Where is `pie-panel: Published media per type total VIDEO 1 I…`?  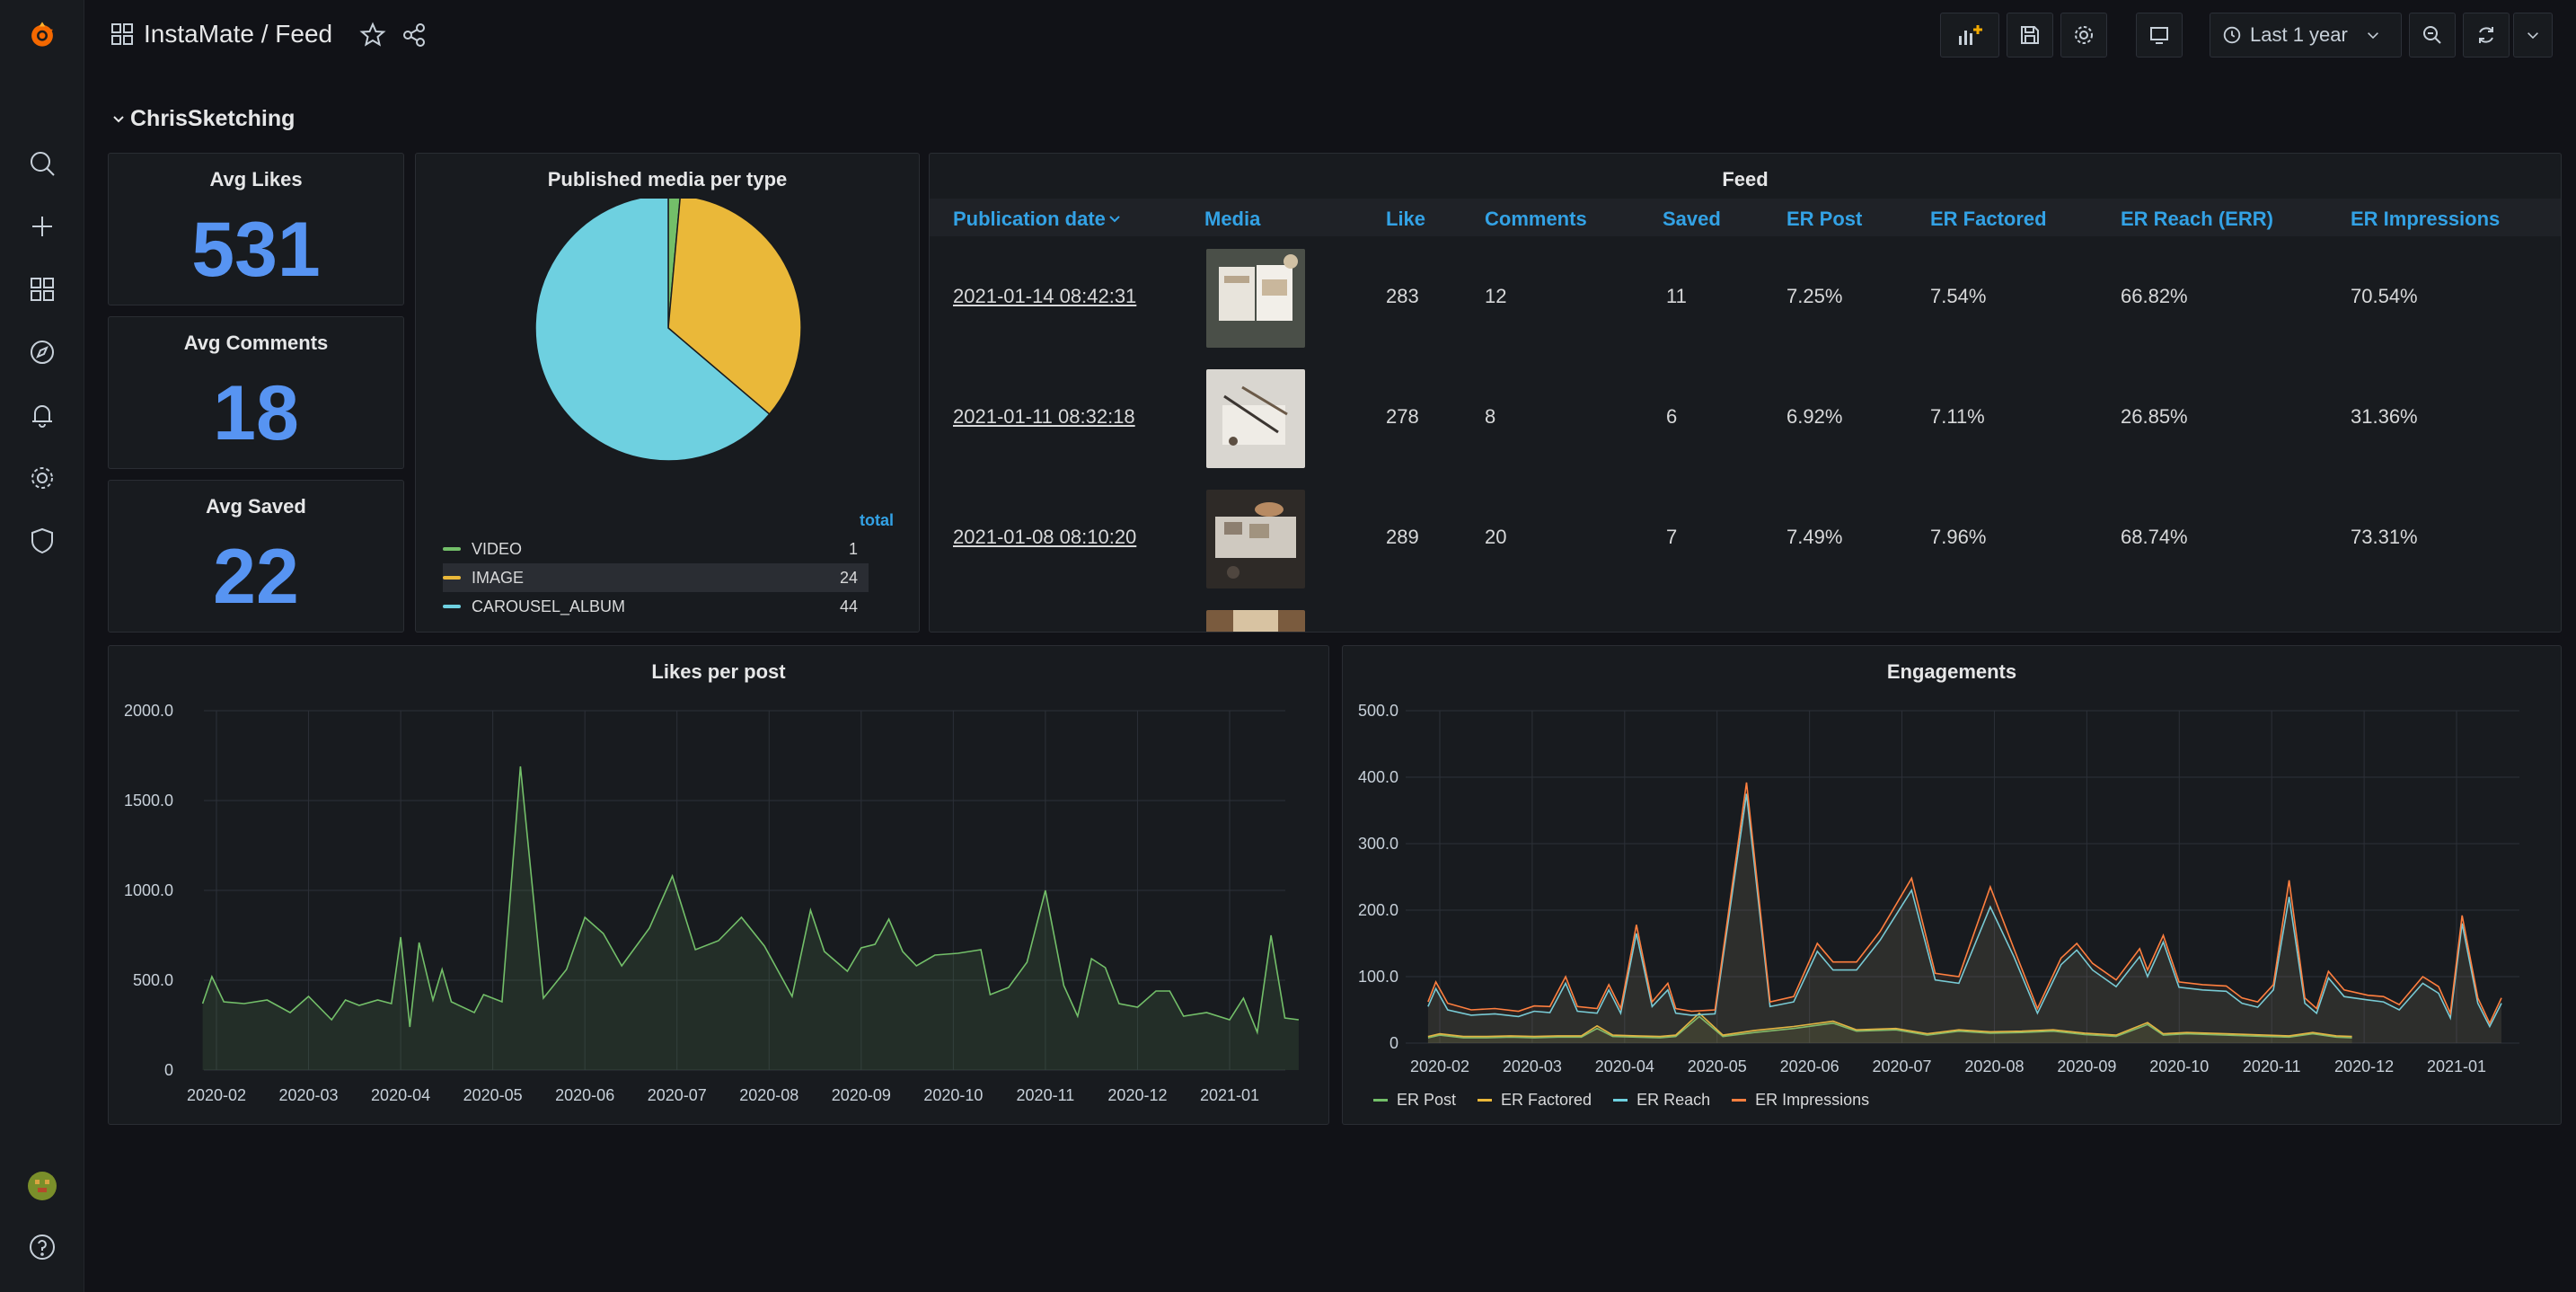
pie-panel: Published media per type total VIDEO 1 I… is located at coordinates (667, 393).